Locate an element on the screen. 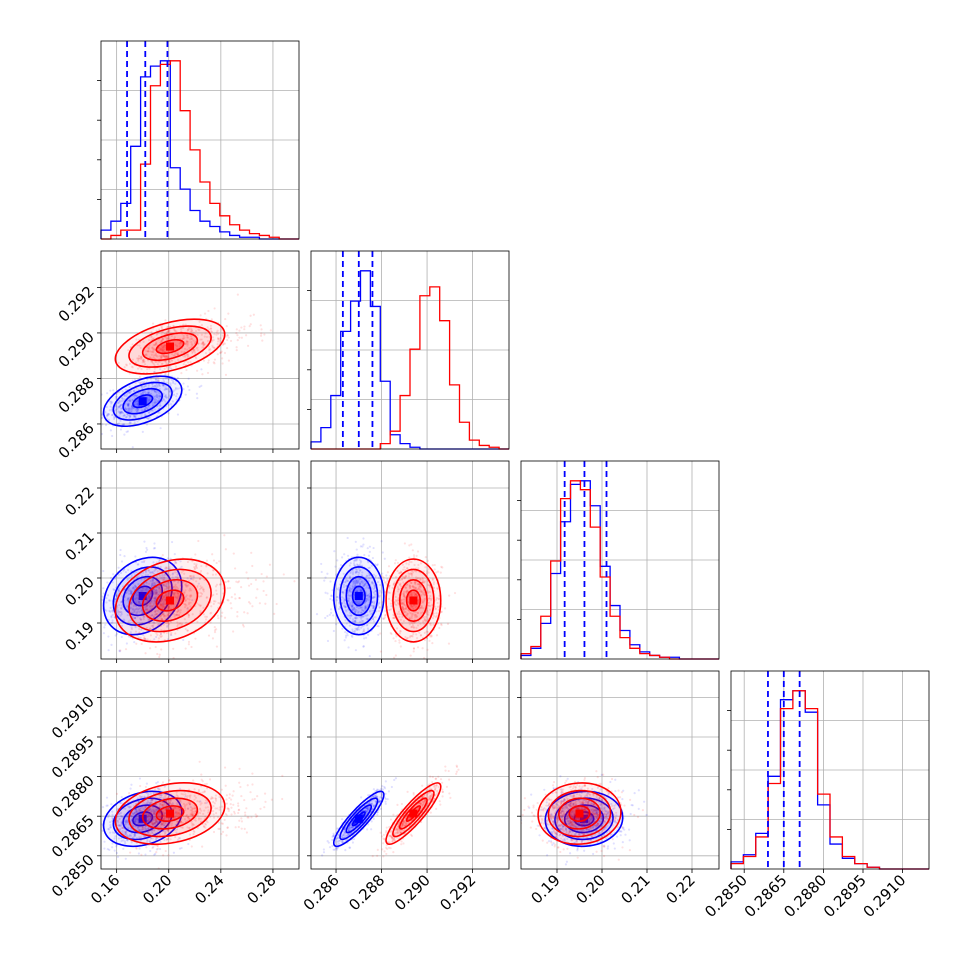 The image size is (970, 970). panel-inner is located at coordinates (195, 596).